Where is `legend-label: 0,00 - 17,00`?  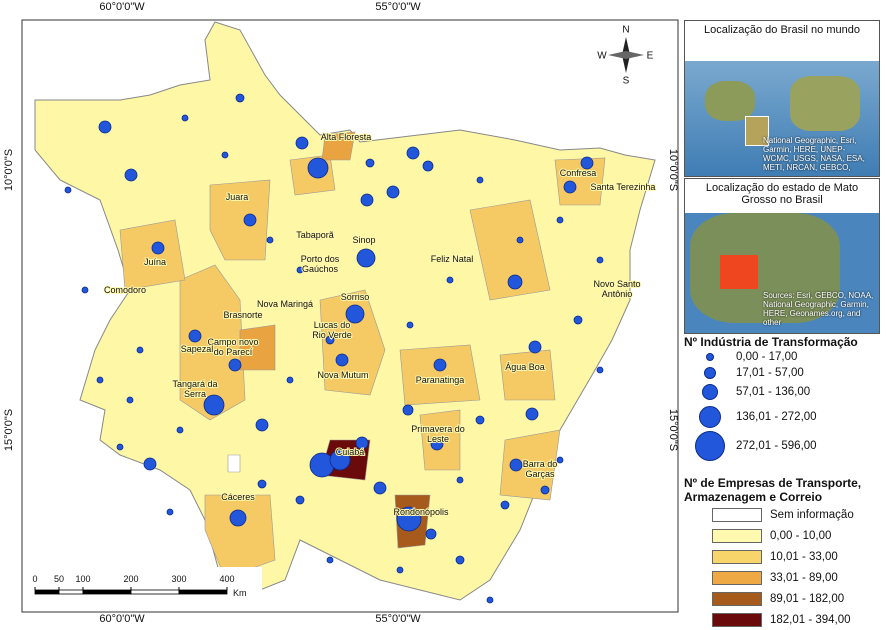 legend-label: 0,00 - 17,00 is located at coordinates (767, 356).